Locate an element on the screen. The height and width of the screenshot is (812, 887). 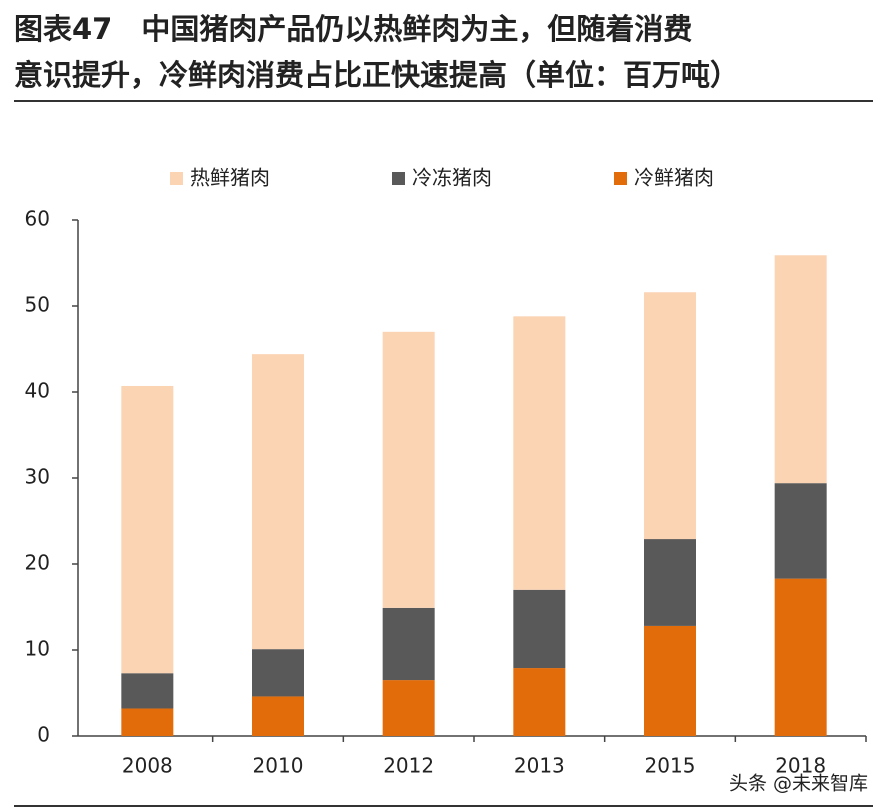
y-tick-label: 60 is located at coordinates (37, 219).